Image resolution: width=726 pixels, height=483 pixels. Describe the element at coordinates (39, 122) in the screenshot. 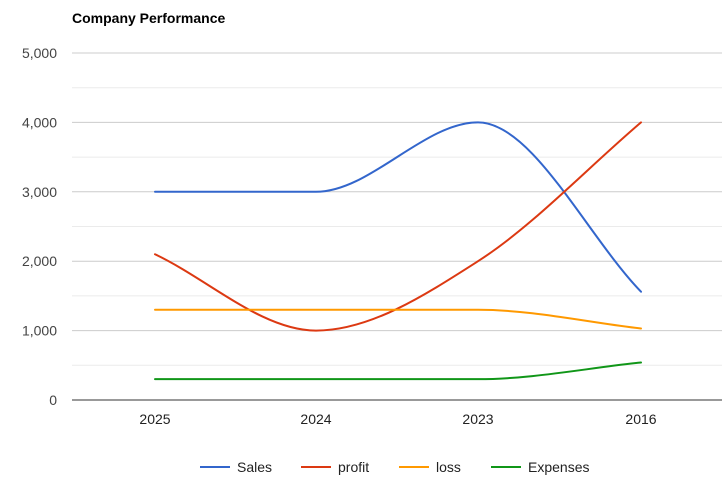

I see `y-tick-label: 4,000` at that location.